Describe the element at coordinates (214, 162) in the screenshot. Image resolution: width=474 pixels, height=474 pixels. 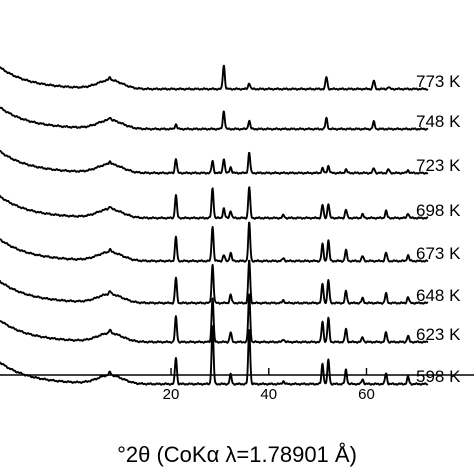
I see `trace-723k` at that location.